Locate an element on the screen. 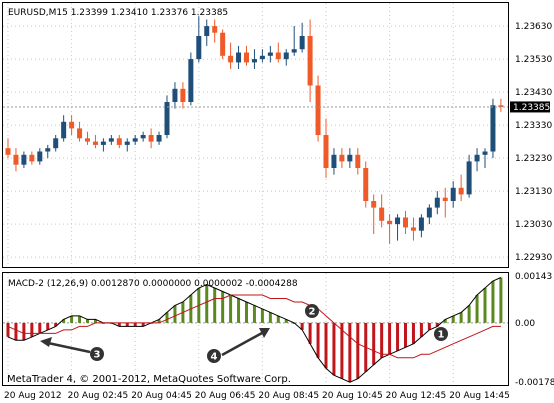 This screenshot has width=554, height=403. macd-axis: 0.00143 0.00 -0.00178 is located at coordinates (534, 330).